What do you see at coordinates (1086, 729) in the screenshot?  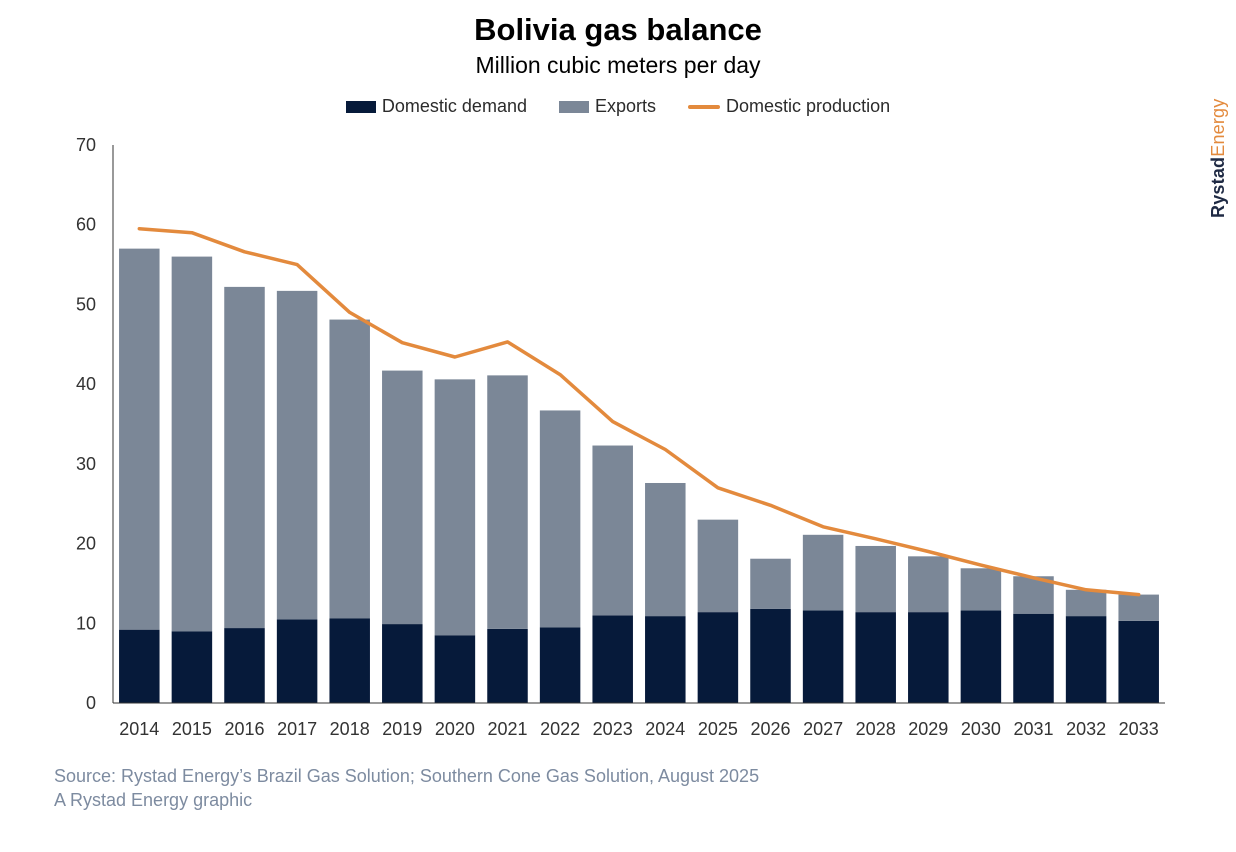 I see `x-tick-label: 2032` at bounding box center [1086, 729].